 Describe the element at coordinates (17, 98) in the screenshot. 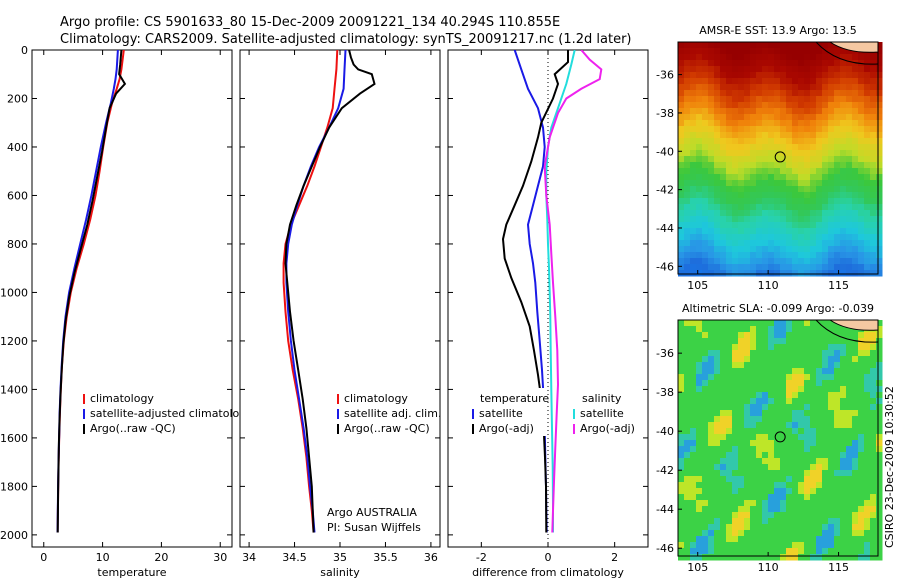

I see `y-tick-label: 200` at that location.